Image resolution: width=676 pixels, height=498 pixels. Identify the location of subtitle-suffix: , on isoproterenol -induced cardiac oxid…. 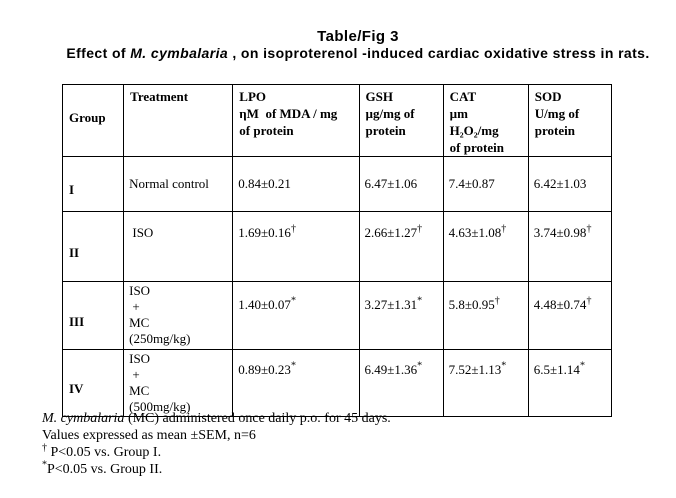
(439, 53).